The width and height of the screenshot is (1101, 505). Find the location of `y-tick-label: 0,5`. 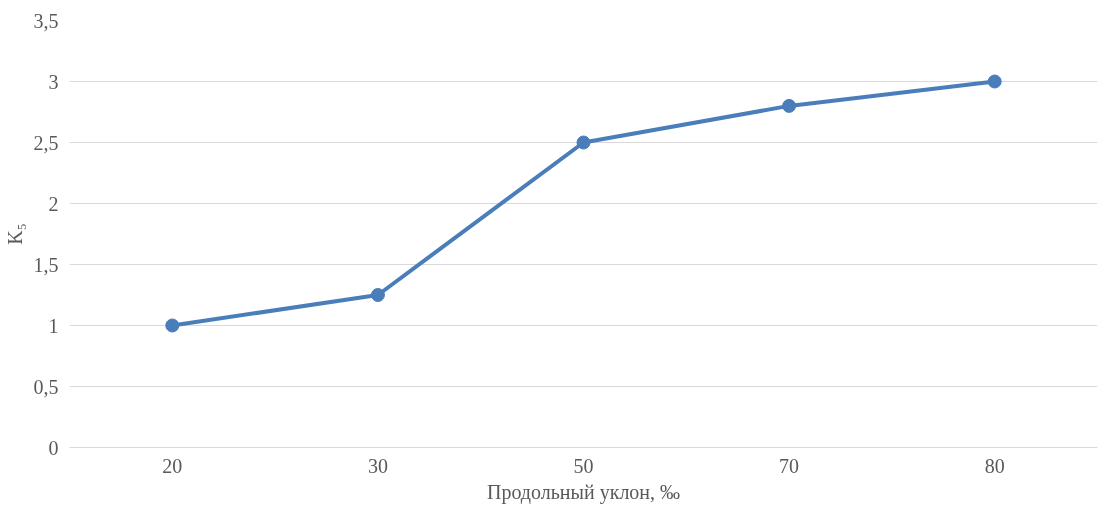

y-tick-label: 0,5 is located at coordinates (46, 386).